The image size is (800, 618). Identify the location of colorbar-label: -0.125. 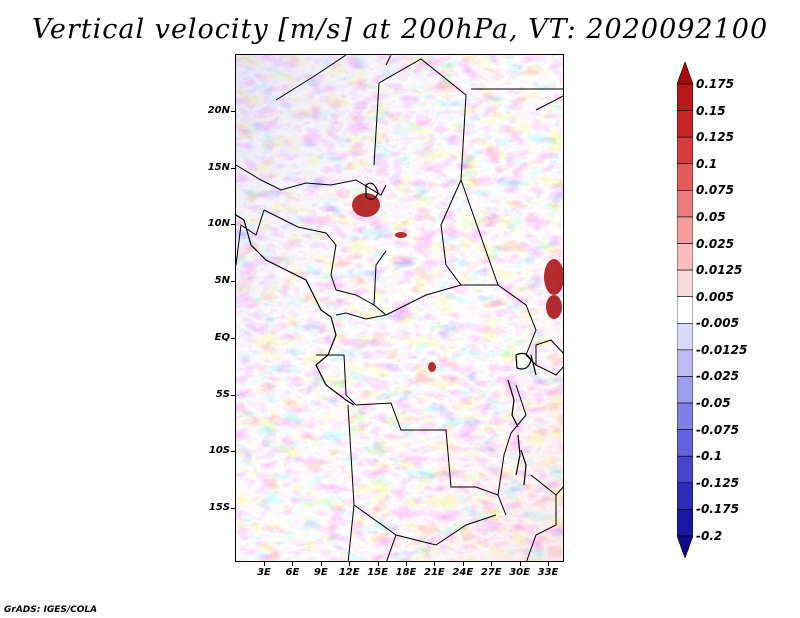
(717, 482).